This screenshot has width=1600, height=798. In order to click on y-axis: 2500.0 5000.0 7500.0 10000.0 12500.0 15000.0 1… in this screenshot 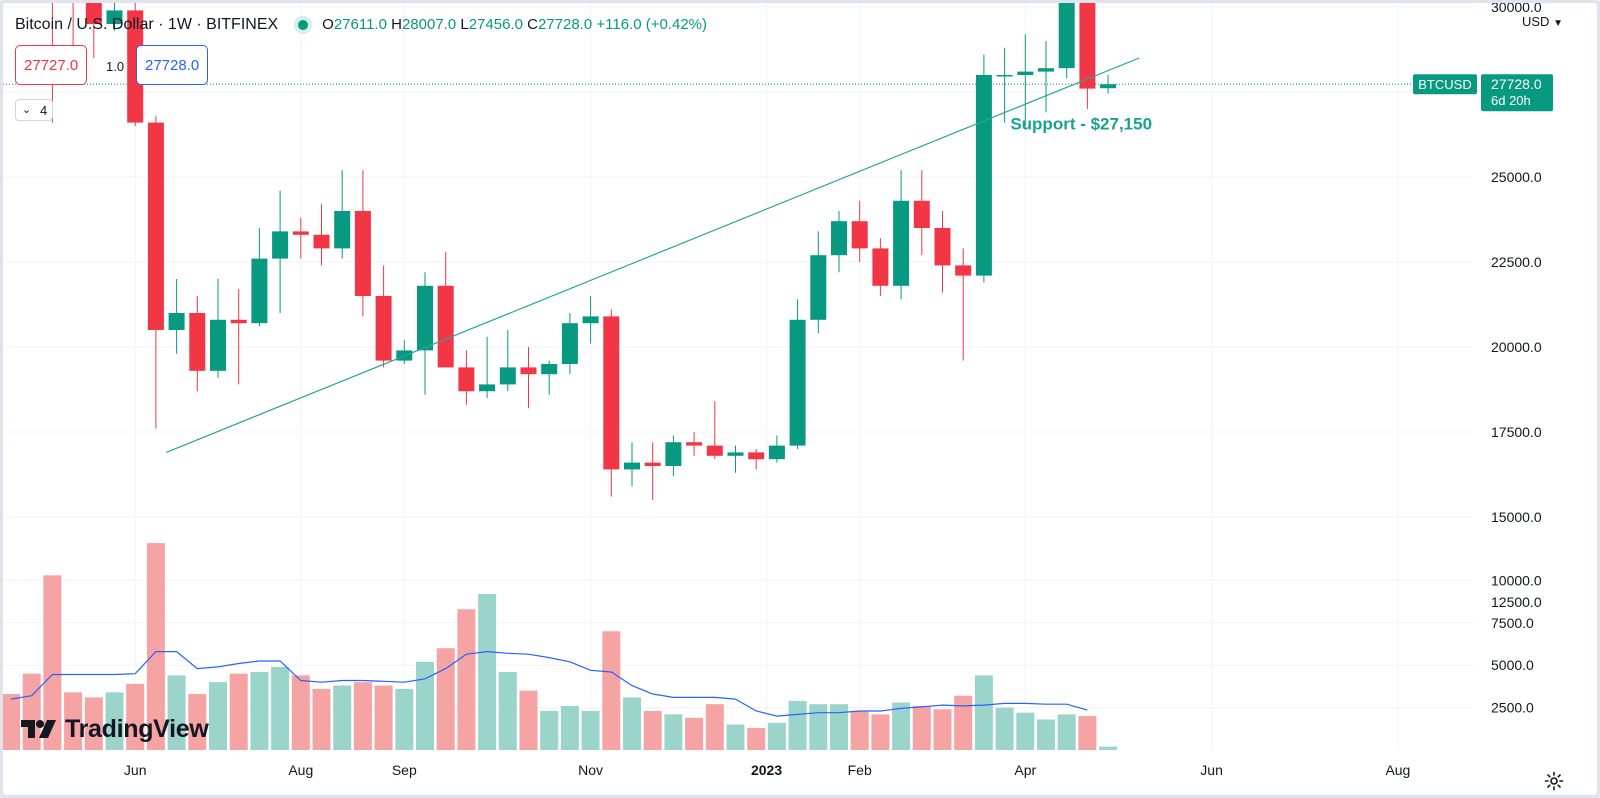, I will do `click(1516, 359)`.